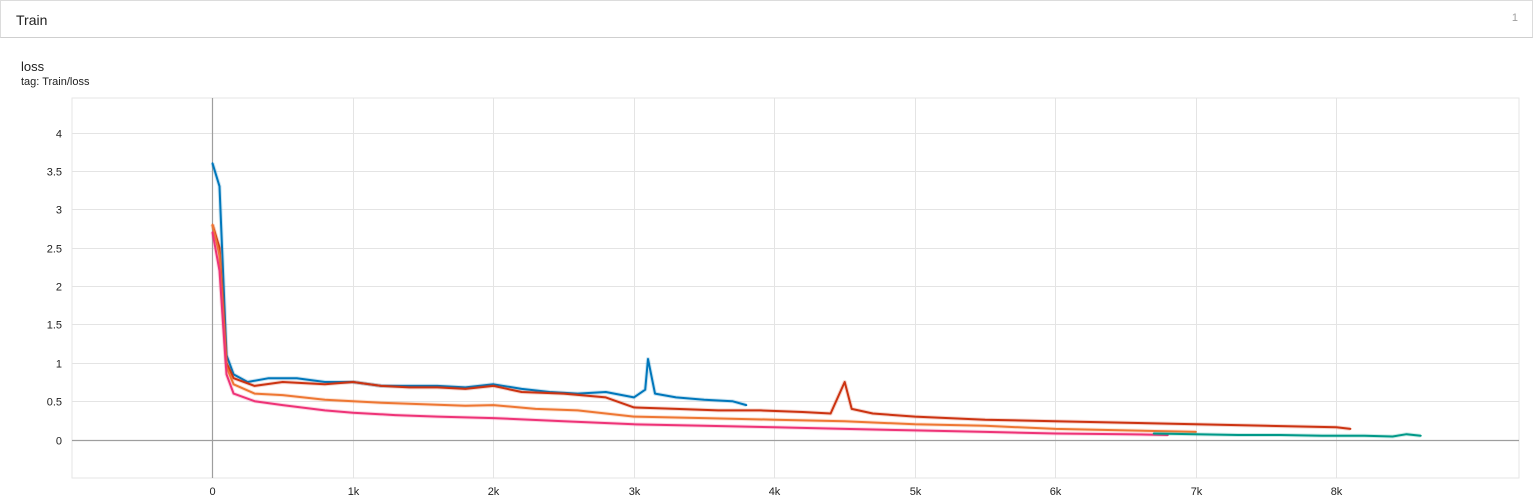  I want to click on x-tick-label: 2k, so click(494, 492).